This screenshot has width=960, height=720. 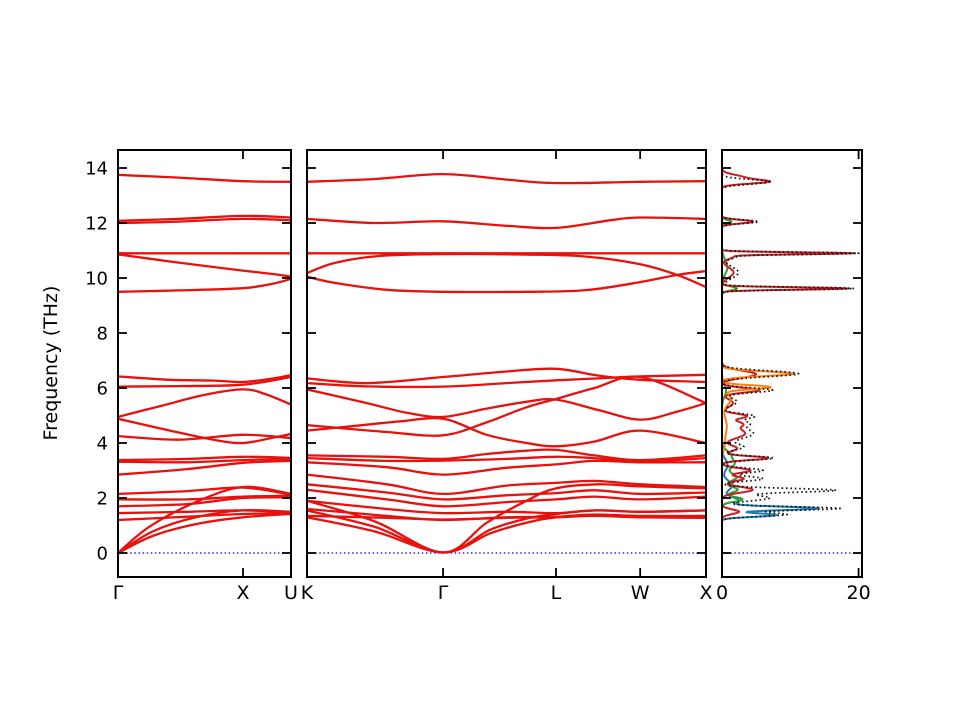 I want to click on k-point-label: K, so click(x=307, y=593).